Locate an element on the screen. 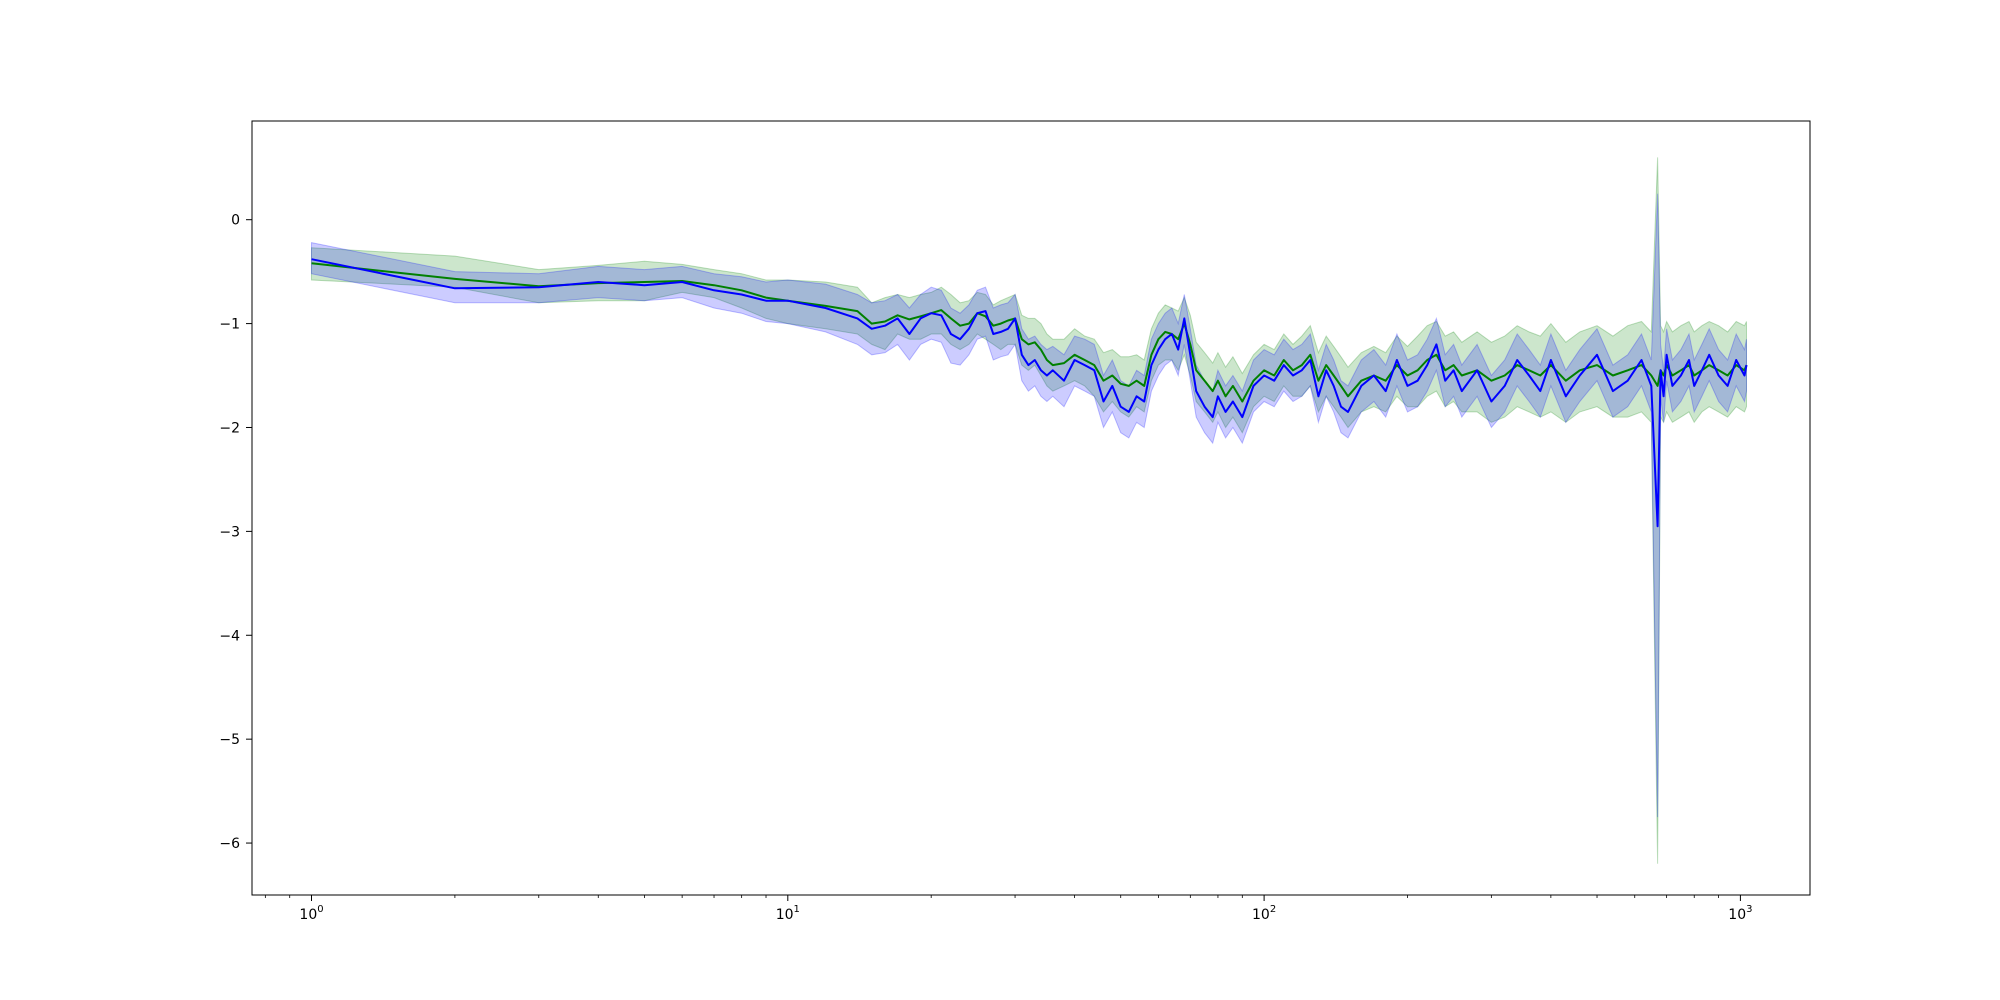  y-tick-label: −2 is located at coordinates (229, 428).